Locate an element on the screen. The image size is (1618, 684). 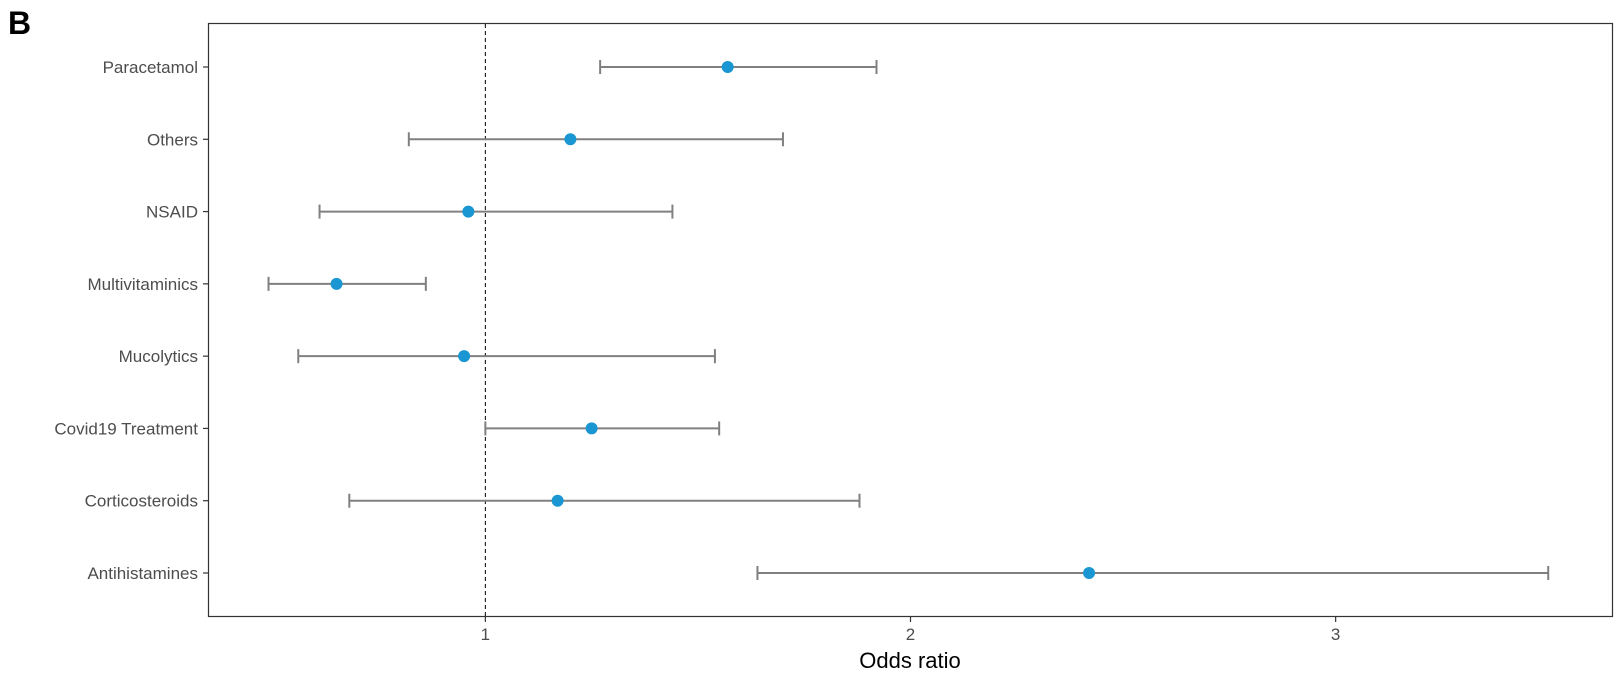
y-tick-label: Multivitaminics is located at coordinates (142, 284).